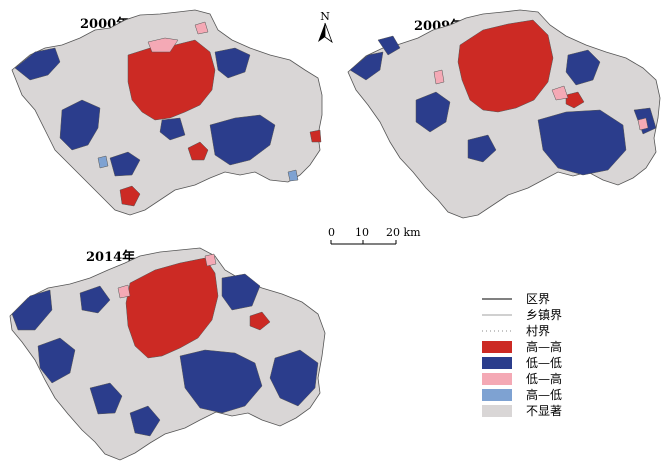 Image resolution: width=666 pixels, height=469 pixels. I want to click on legend-item: 乡镇界, so click(536, 315).